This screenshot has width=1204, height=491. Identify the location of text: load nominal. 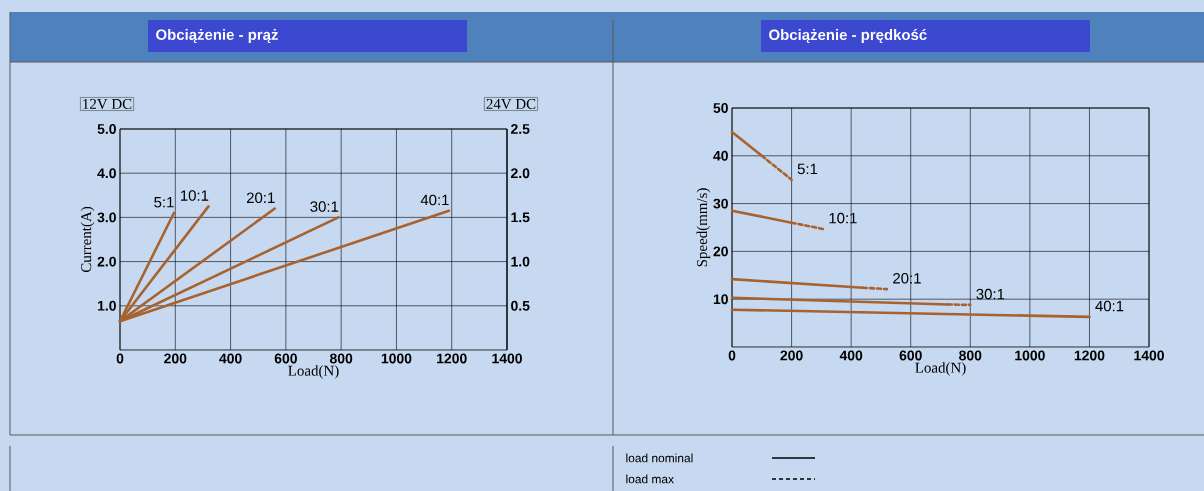
(659, 458).